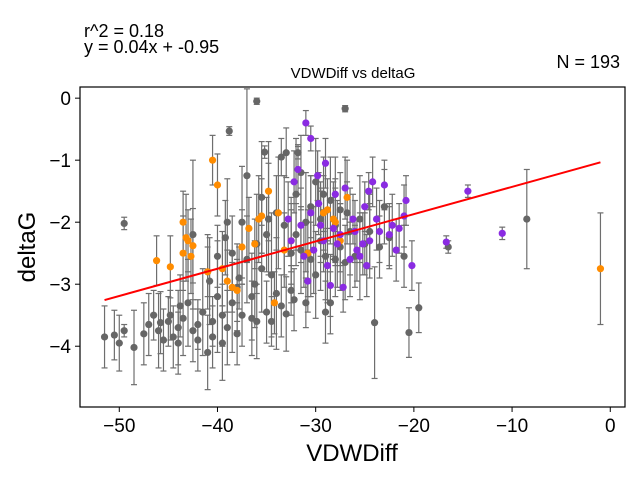 The image size is (640, 480). Describe the element at coordinates (353, 73) in the screenshot. I see `chart-title: VDWDiff vs deltaG` at that location.